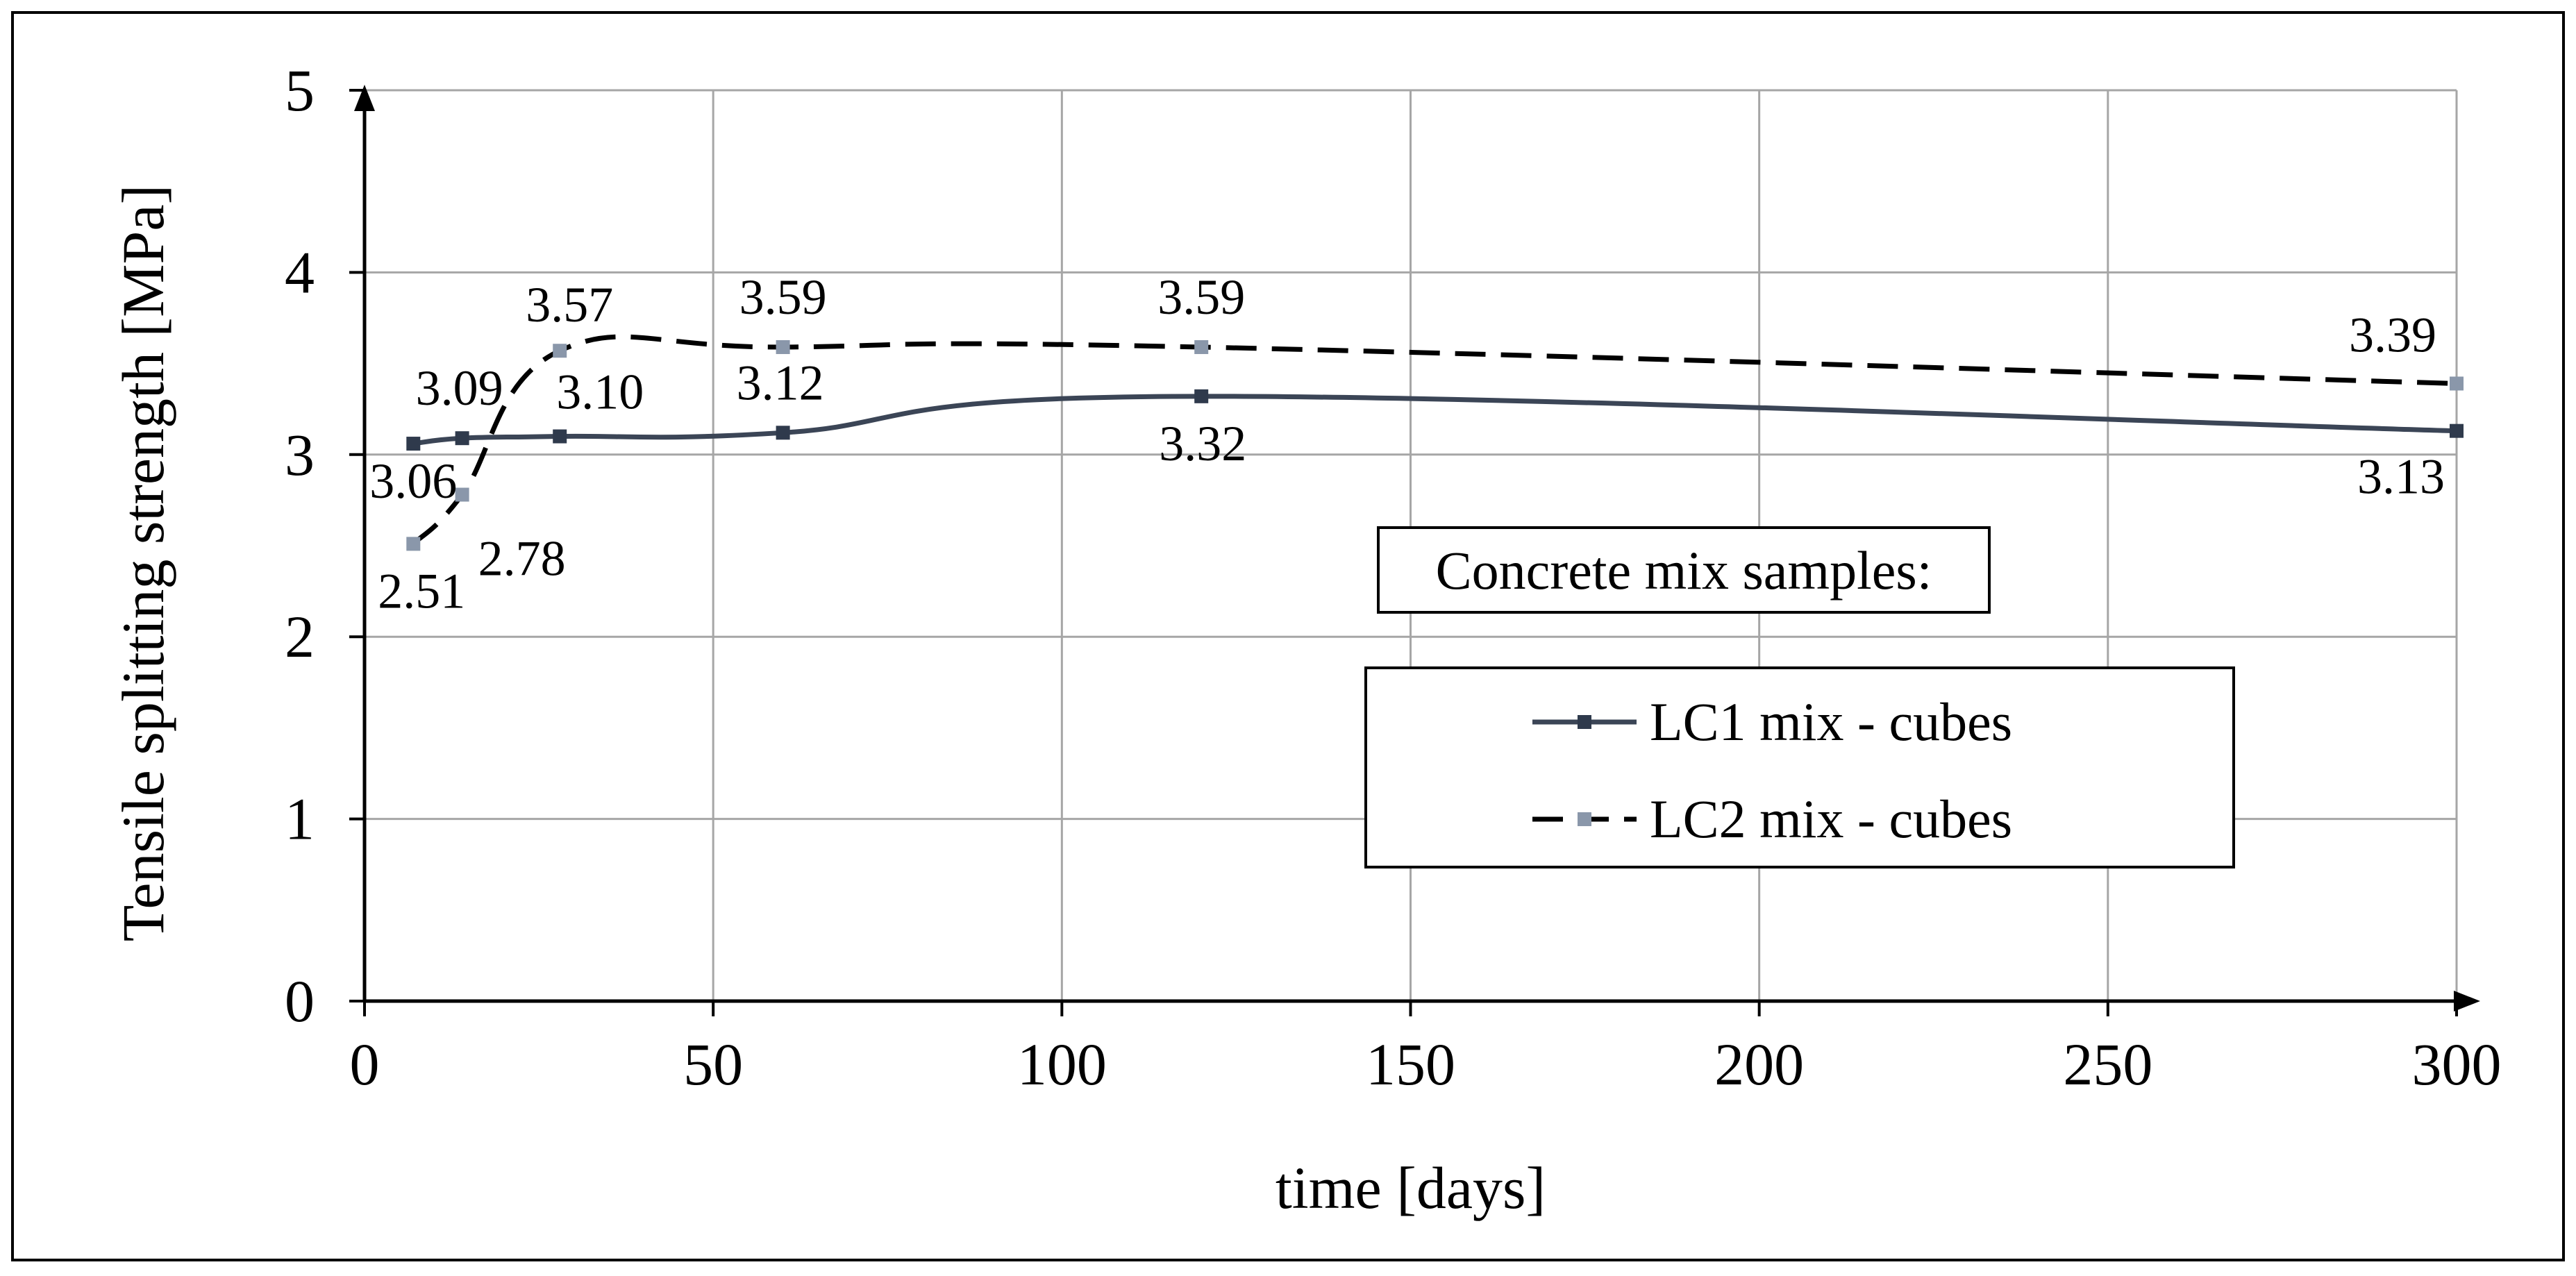  What do you see at coordinates (300, 454) in the screenshot?
I see `y-tick-label: 3` at bounding box center [300, 454].